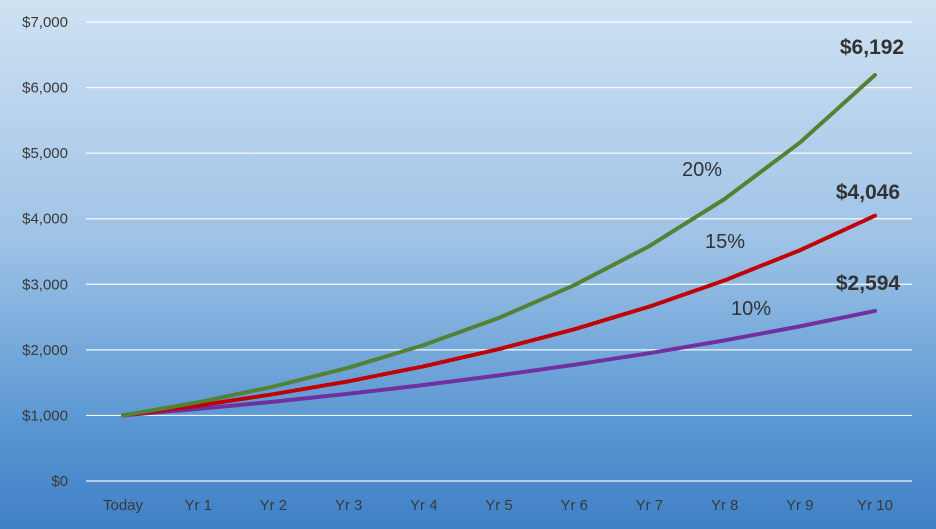 The width and height of the screenshot is (936, 529). Describe the element at coordinates (274, 505) in the screenshot. I see `x-tick-label: Yr 2` at that location.